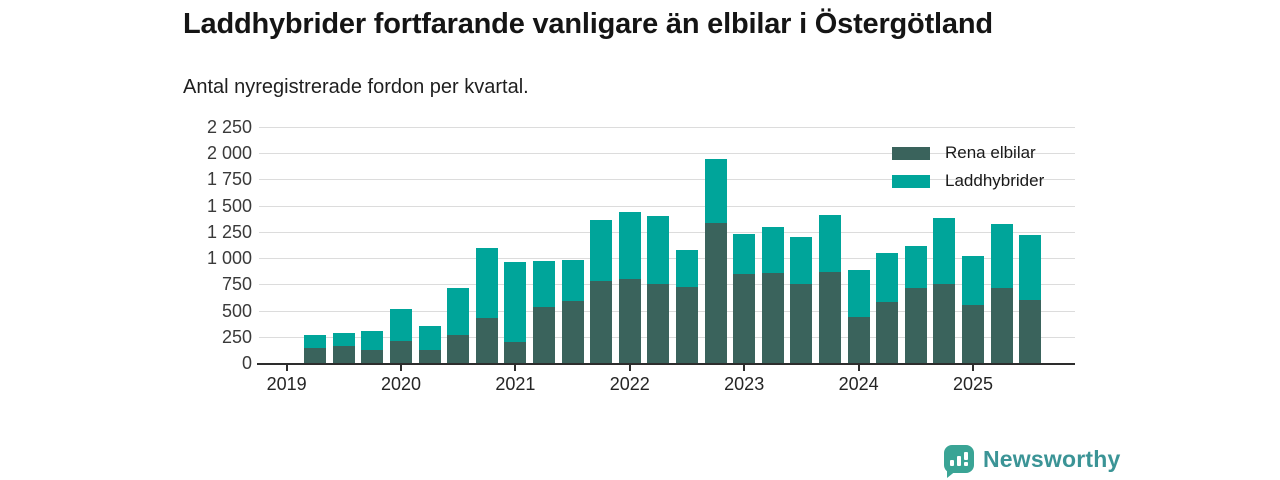  What do you see at coordinates (772, 250) in the screenshot?
I see `bar-2023-Q2-laddhybrid` at bounding box center [772, 250].